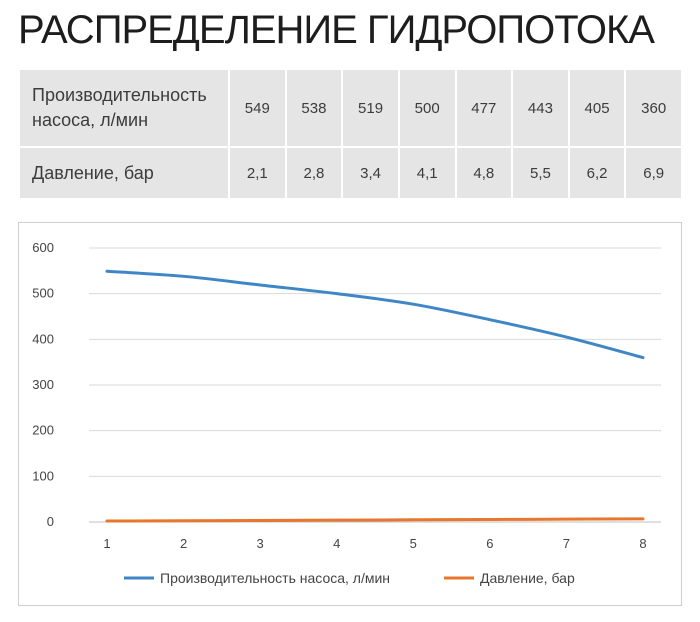 This screenshot has width=700, height=622. Describe the element at coordinates (653, 173) in the screenshot. I see `table-cell: 6,9` at that location.